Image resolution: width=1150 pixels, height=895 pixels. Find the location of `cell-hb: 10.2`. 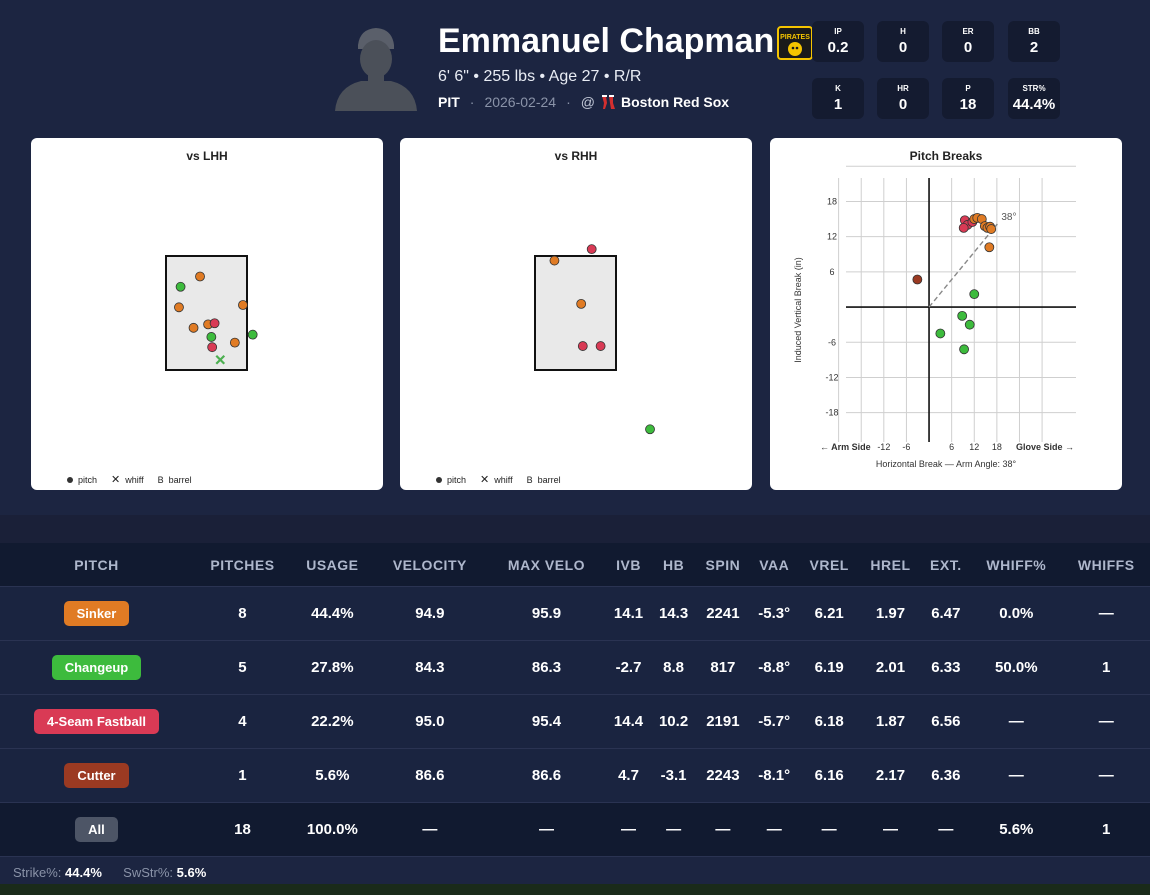

cell-hb: 10.2 is located at coordinates (674, 721).